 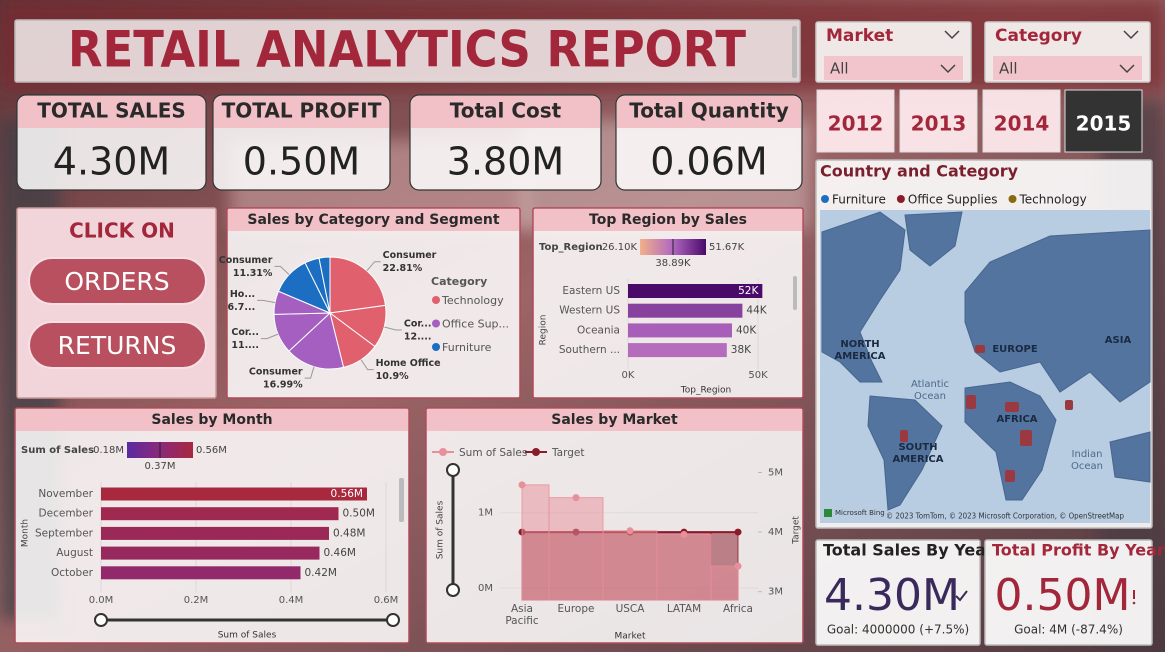 I want to click on year-label: 2013, so click(x=939, y=124).